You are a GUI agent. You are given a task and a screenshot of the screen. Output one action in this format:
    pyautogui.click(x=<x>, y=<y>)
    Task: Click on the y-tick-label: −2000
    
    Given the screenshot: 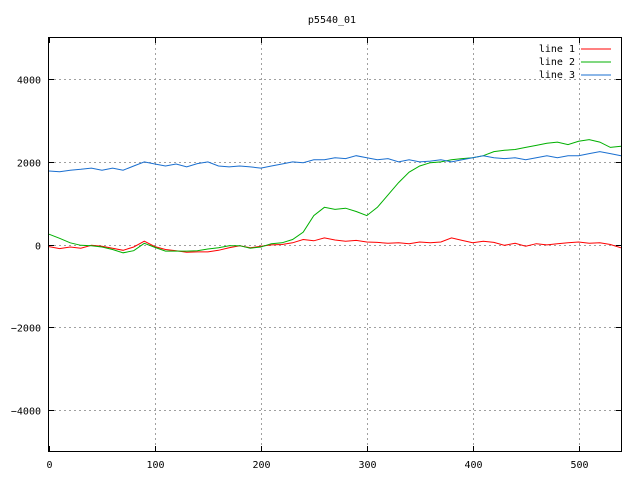 What is the action you would take?
    pyautogui.click(x=26, y=329)
    